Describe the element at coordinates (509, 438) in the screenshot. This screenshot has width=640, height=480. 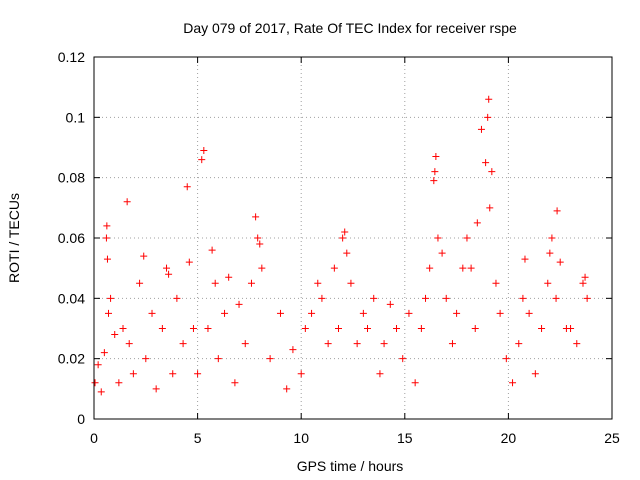
I see `x-tick-label: 20` at that location.